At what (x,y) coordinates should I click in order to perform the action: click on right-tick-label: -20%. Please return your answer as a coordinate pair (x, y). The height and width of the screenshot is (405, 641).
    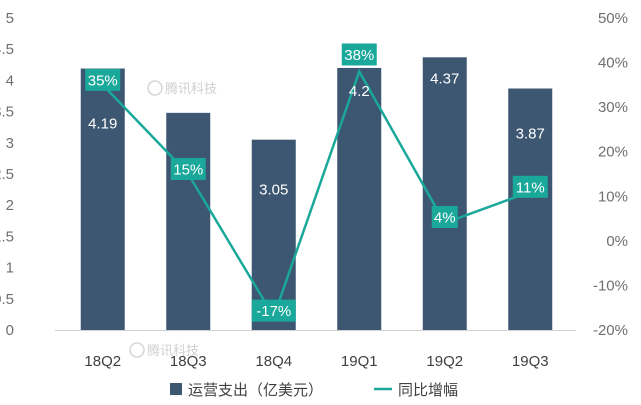
    Looking at the image, I should click on (610, 330).